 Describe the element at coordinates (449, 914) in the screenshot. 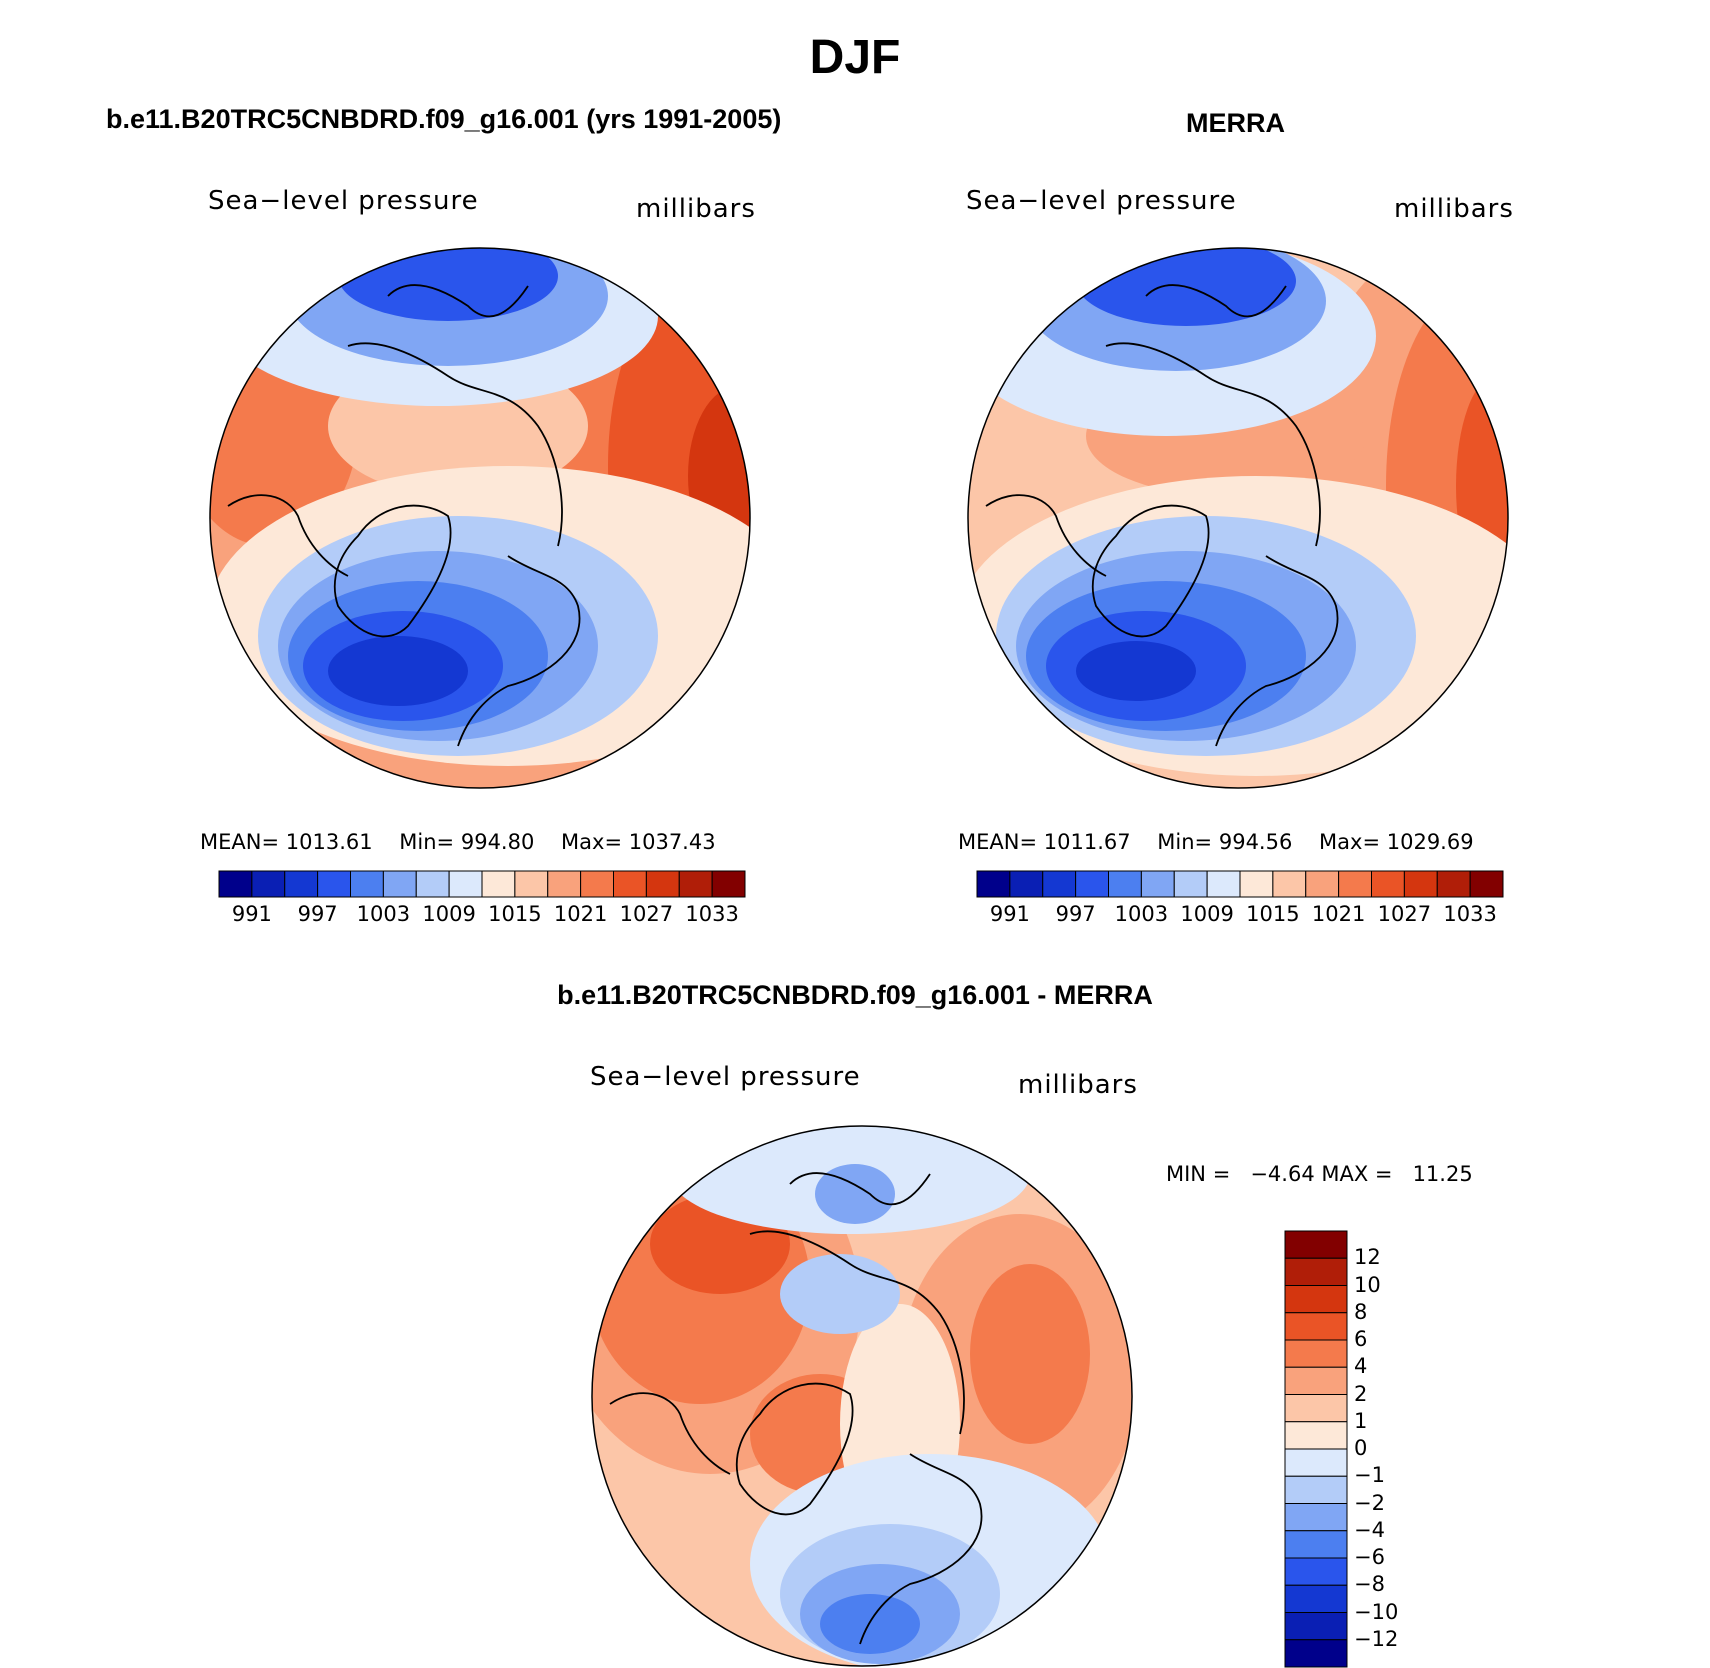

I see `model-colorbar-tick-label: 1009` at that location.